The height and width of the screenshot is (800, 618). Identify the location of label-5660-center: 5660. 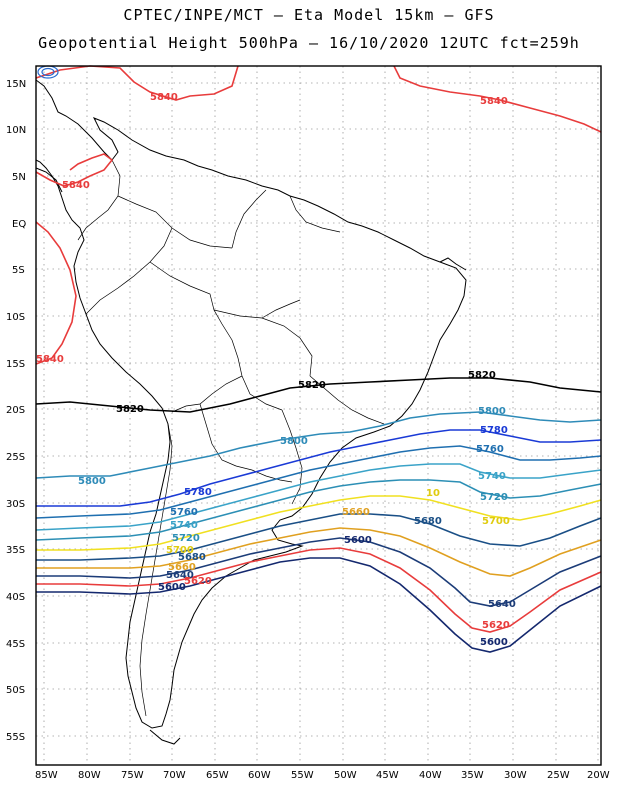
(356, 512).